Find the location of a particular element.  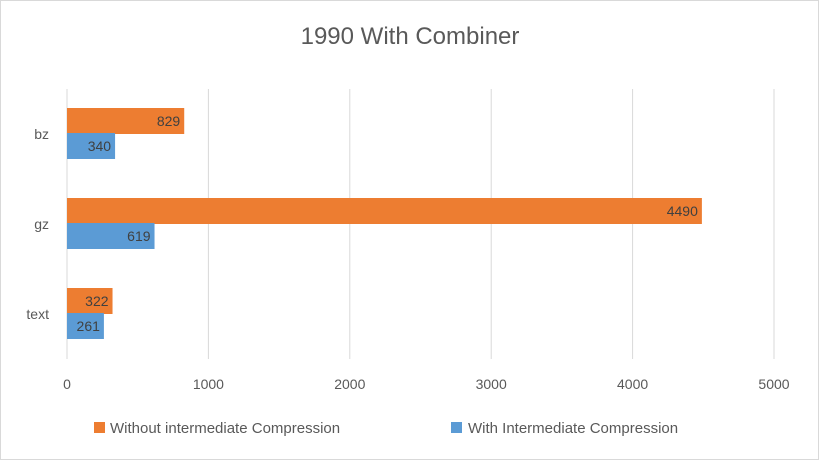

category-label-bz: bz is located at coordinates (41, 134).